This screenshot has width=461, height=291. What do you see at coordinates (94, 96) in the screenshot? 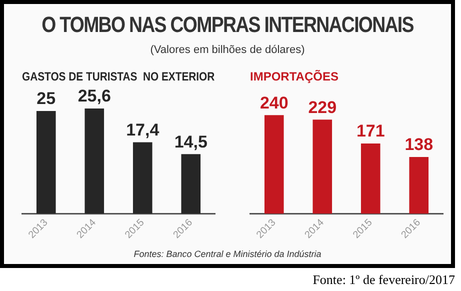
I see `data-label: 25,6` at bounding box center [94, 96].